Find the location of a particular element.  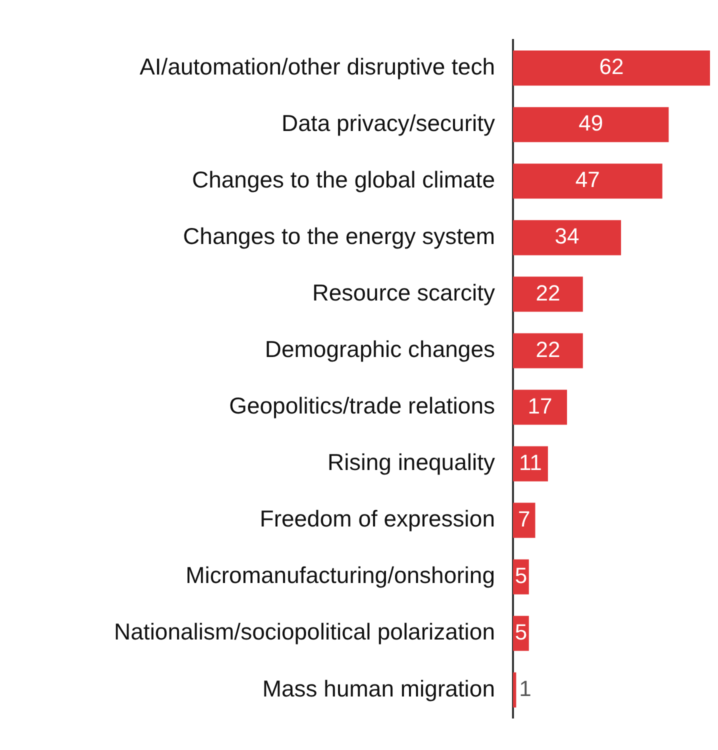

y-tick-label: Freedom of expression is located at coordinates (377, 519).